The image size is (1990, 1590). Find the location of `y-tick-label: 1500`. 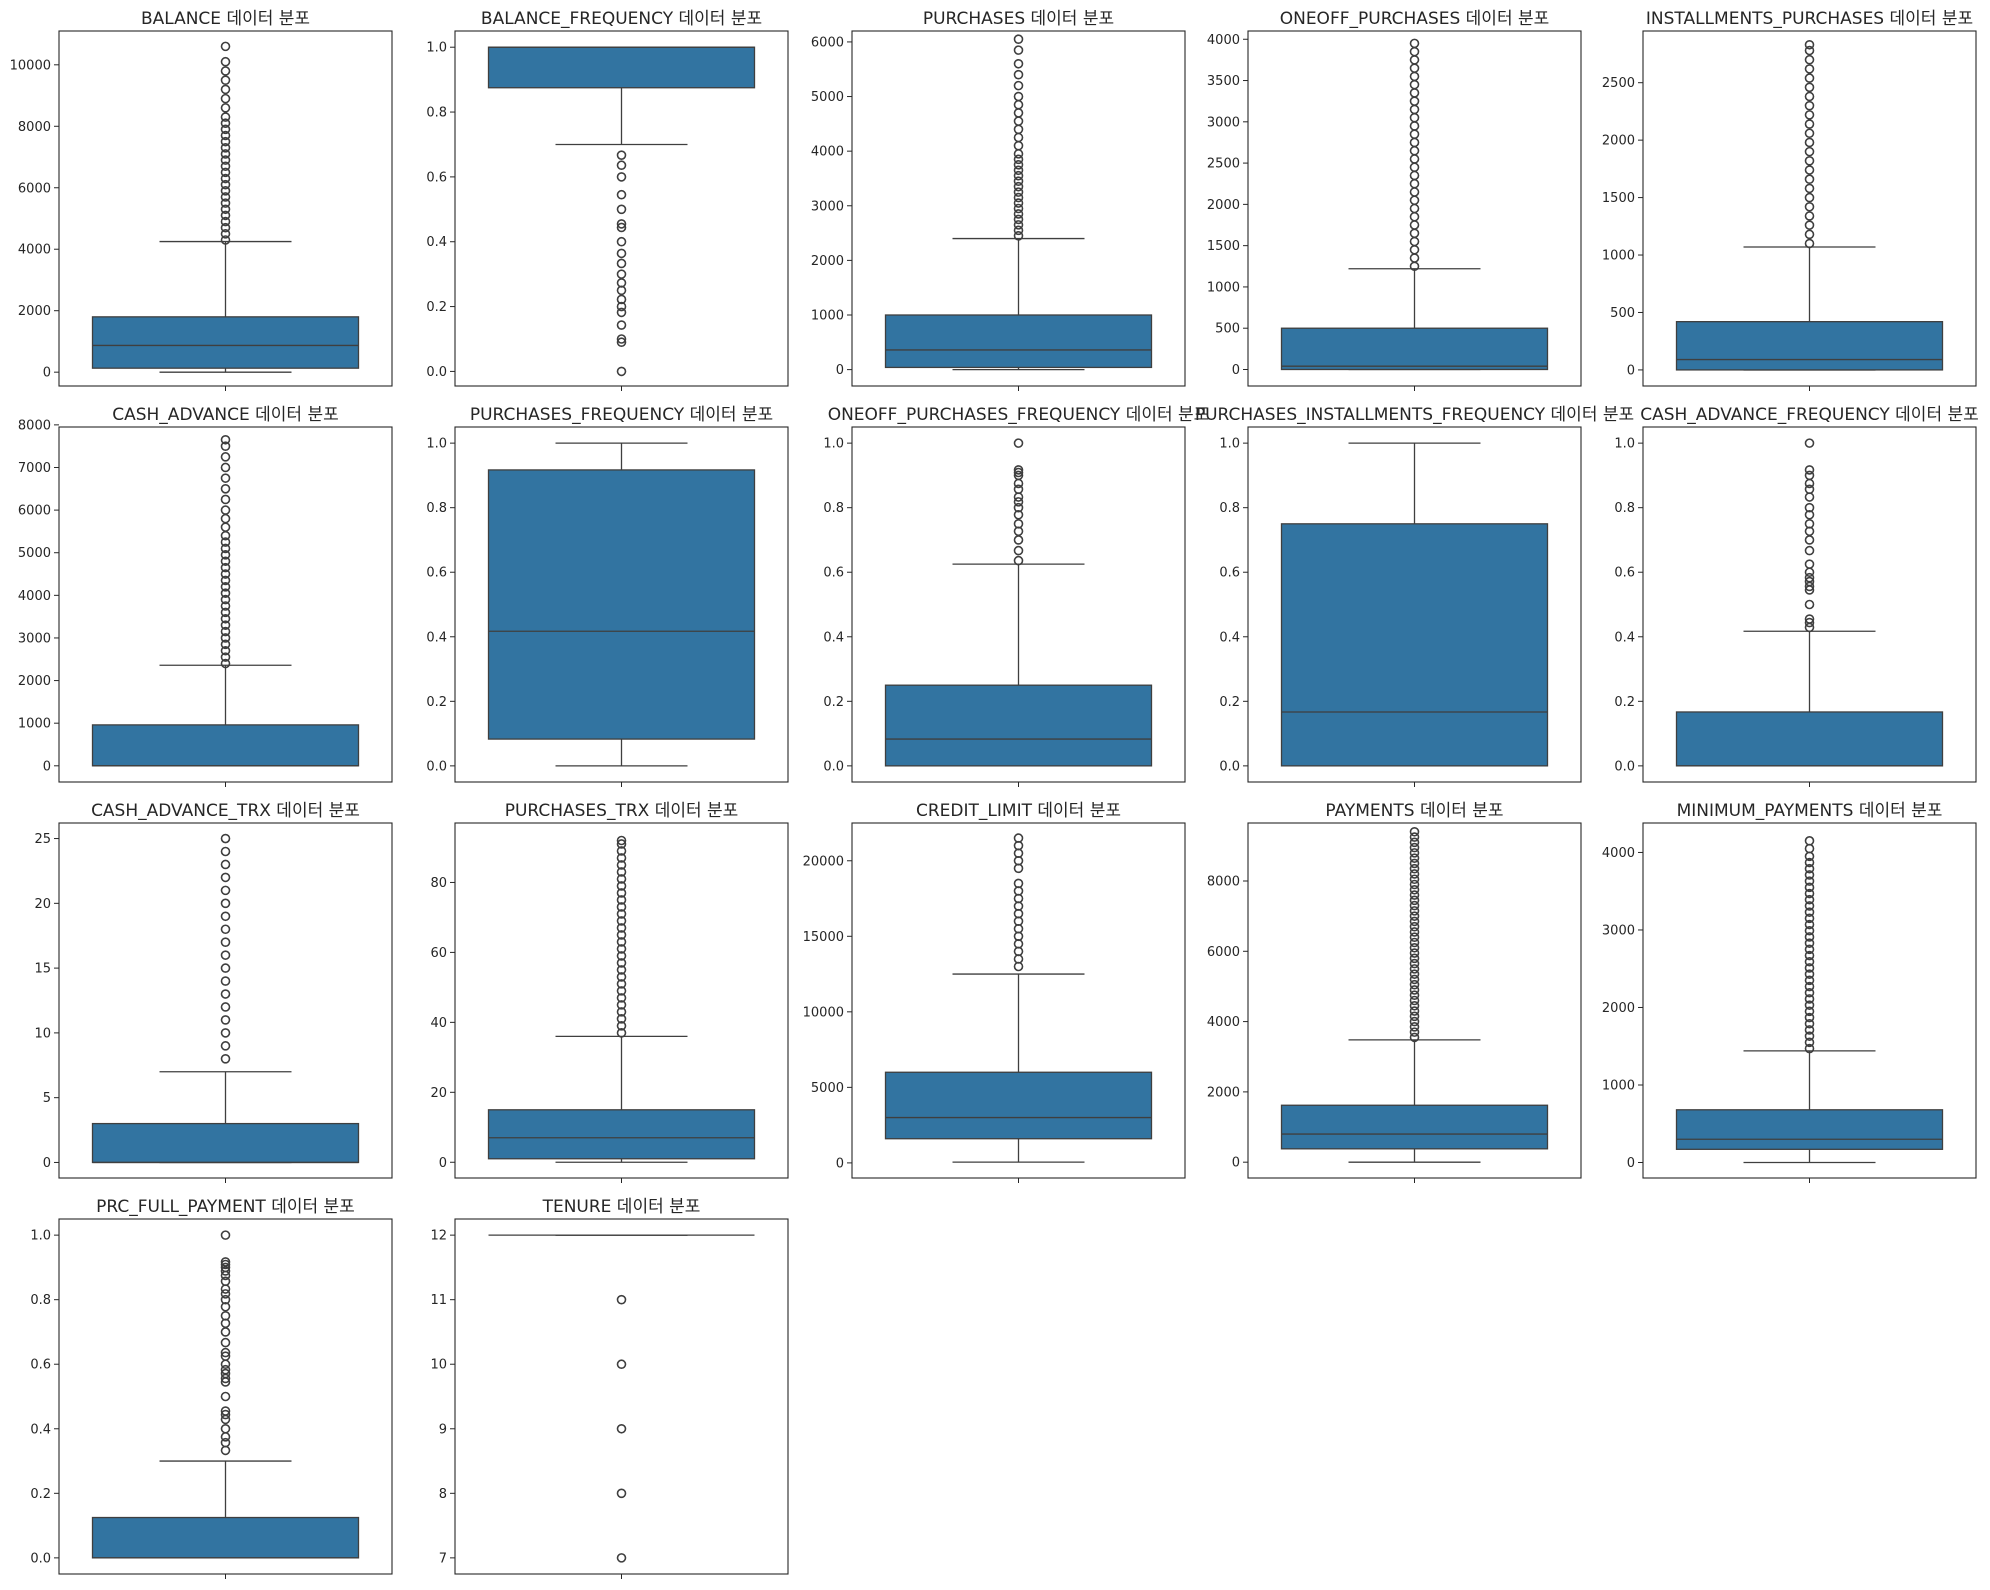

y-tick-label: 1500 is located at coordinates (1223, 246).